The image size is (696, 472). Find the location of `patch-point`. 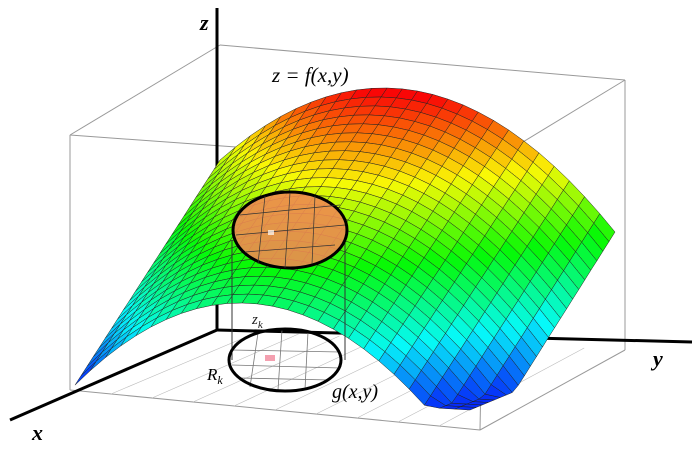

patch-point is located at coordinates (271, 232).